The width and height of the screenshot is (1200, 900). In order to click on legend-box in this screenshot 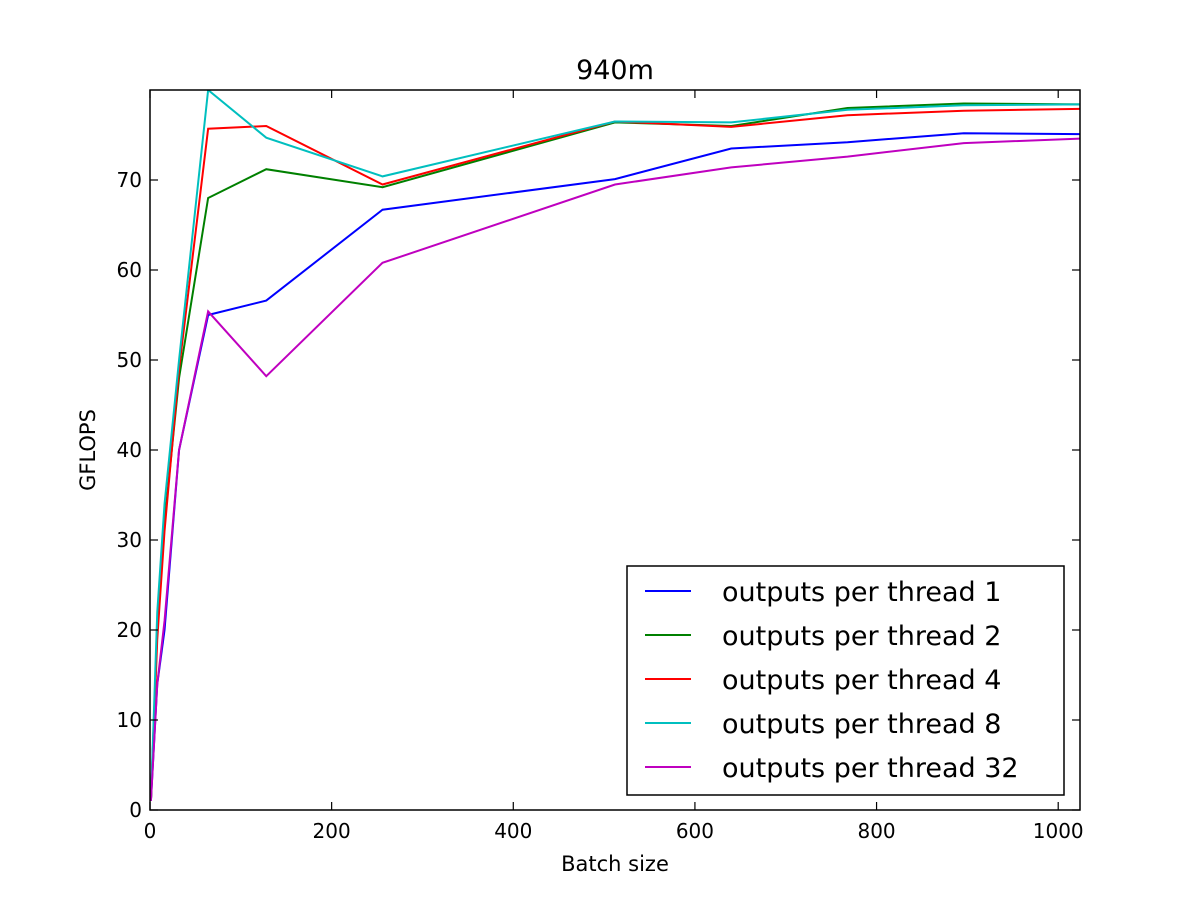, I will do `click(845, 680)`.